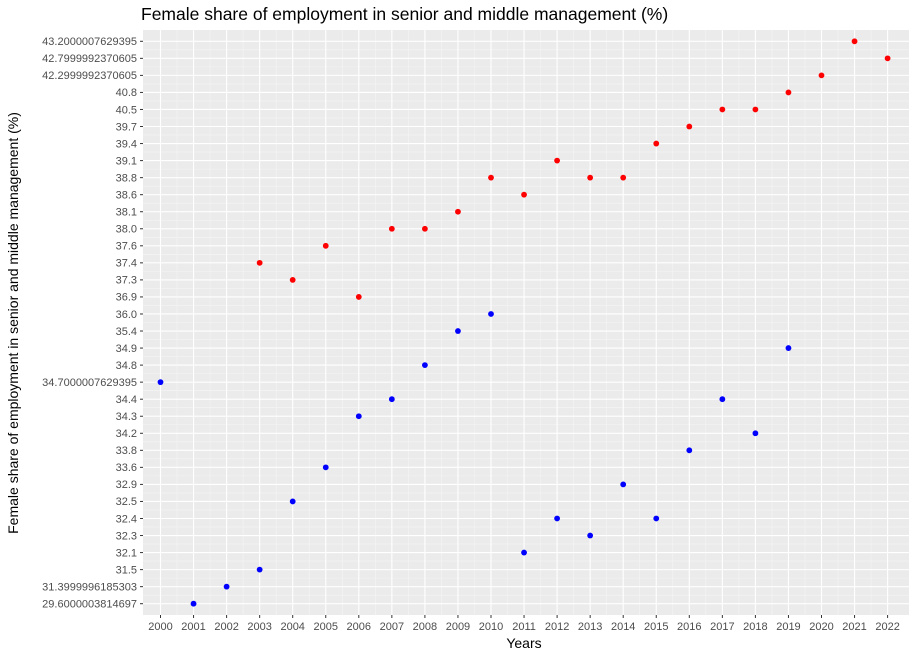  What do you see at coordinates (126, 110) in the screenshot?
I see `y-tick-label: 40.5` at bounding box center [126, 110].